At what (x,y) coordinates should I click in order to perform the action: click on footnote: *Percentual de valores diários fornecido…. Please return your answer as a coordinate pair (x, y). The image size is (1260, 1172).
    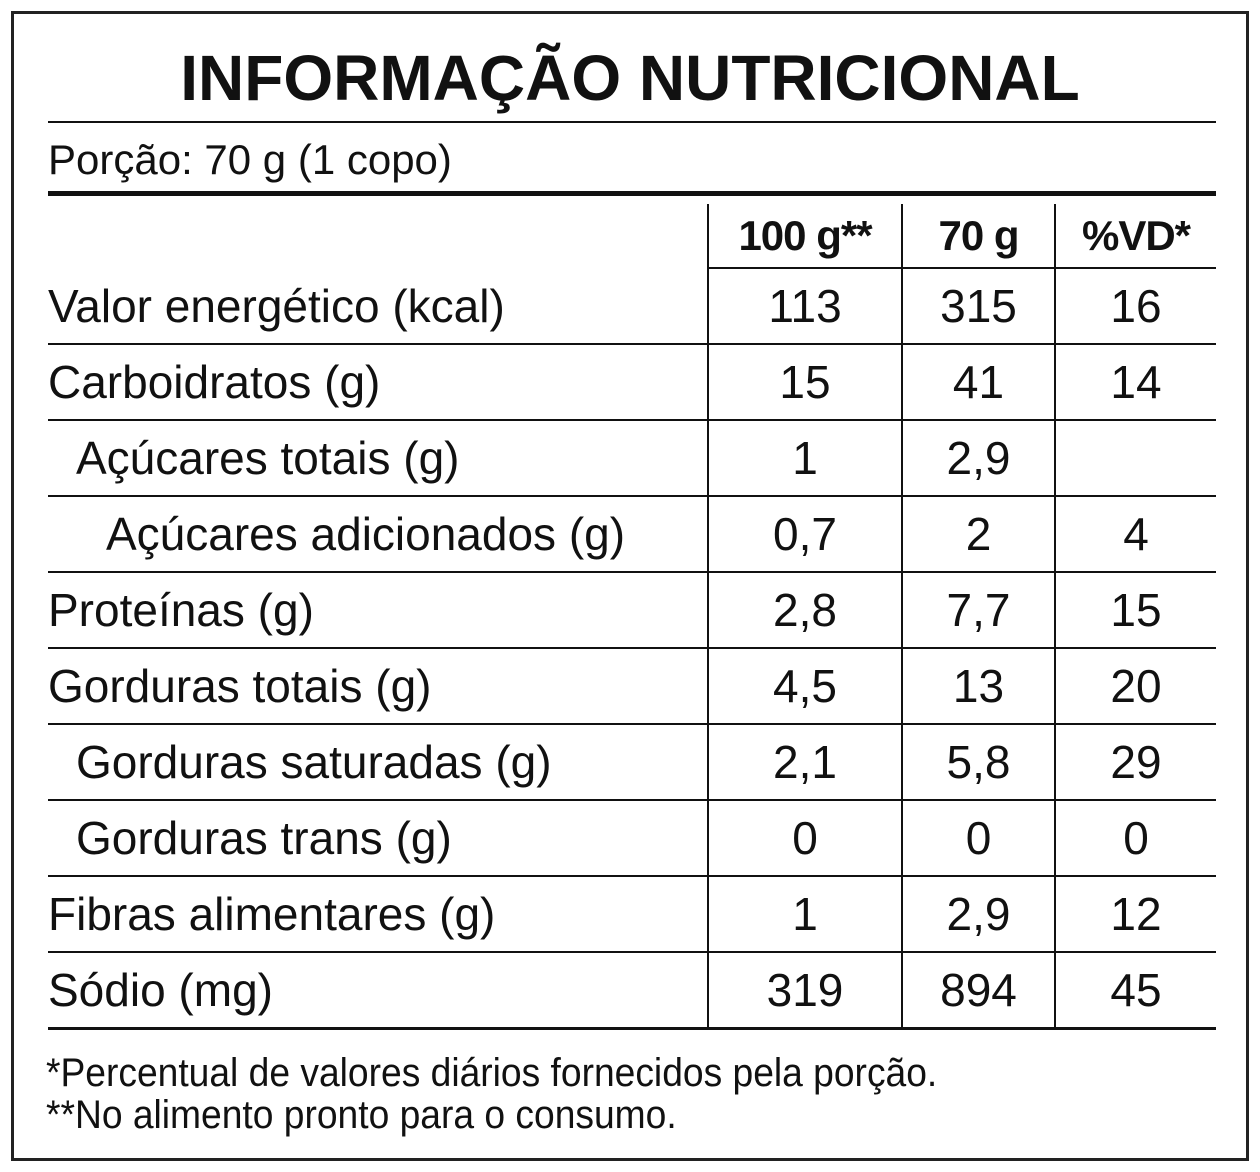
    Looking at the image, I should click on (492, 1073).